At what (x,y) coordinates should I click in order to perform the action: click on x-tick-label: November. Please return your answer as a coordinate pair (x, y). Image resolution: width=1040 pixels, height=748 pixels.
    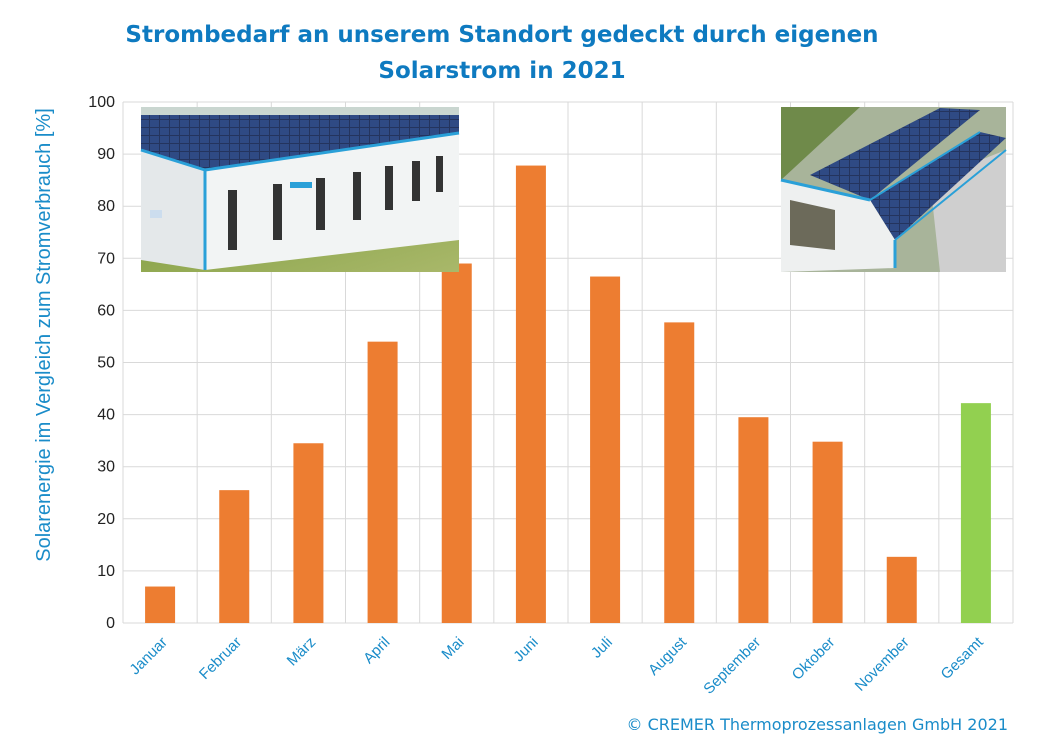
    Looking at the image, I should click on (882, 664).